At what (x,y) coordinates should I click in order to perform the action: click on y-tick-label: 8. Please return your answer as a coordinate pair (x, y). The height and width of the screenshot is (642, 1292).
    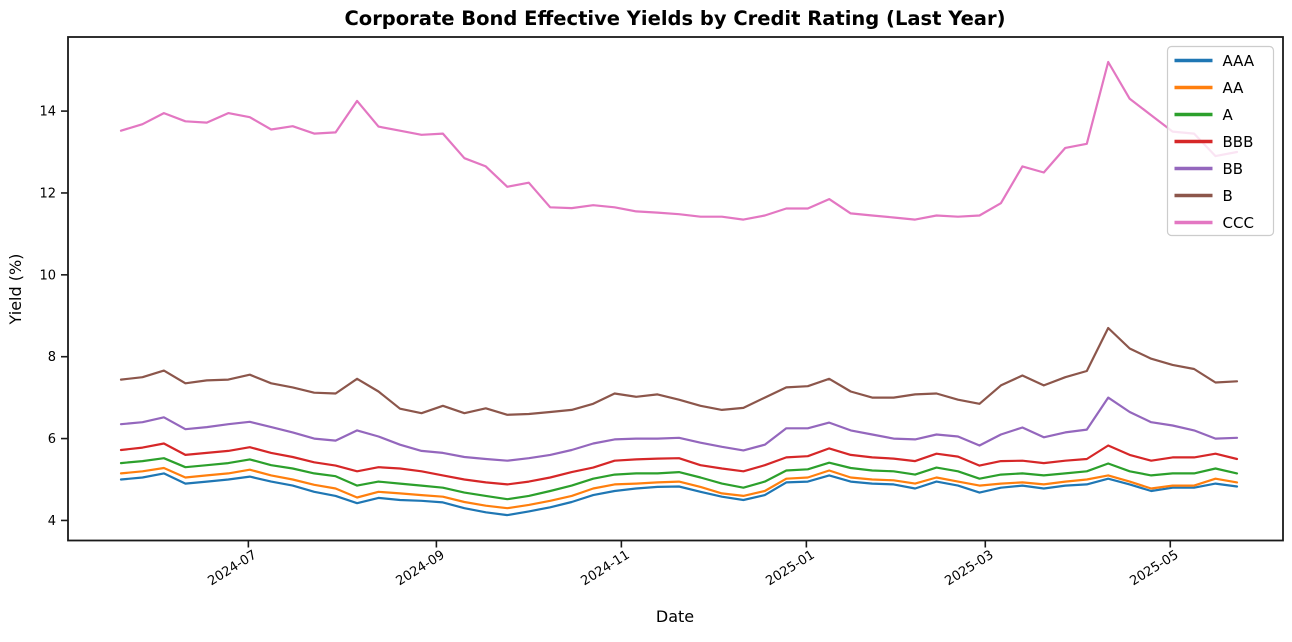
    Looking at the image, I should click on (52, 357).